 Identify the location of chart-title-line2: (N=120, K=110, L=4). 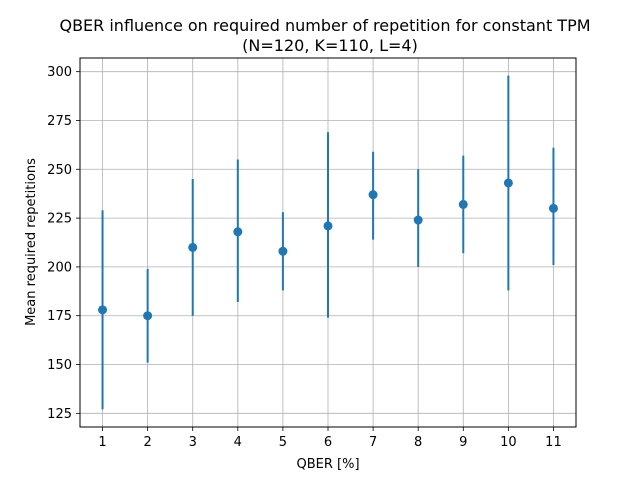
(330, 45).